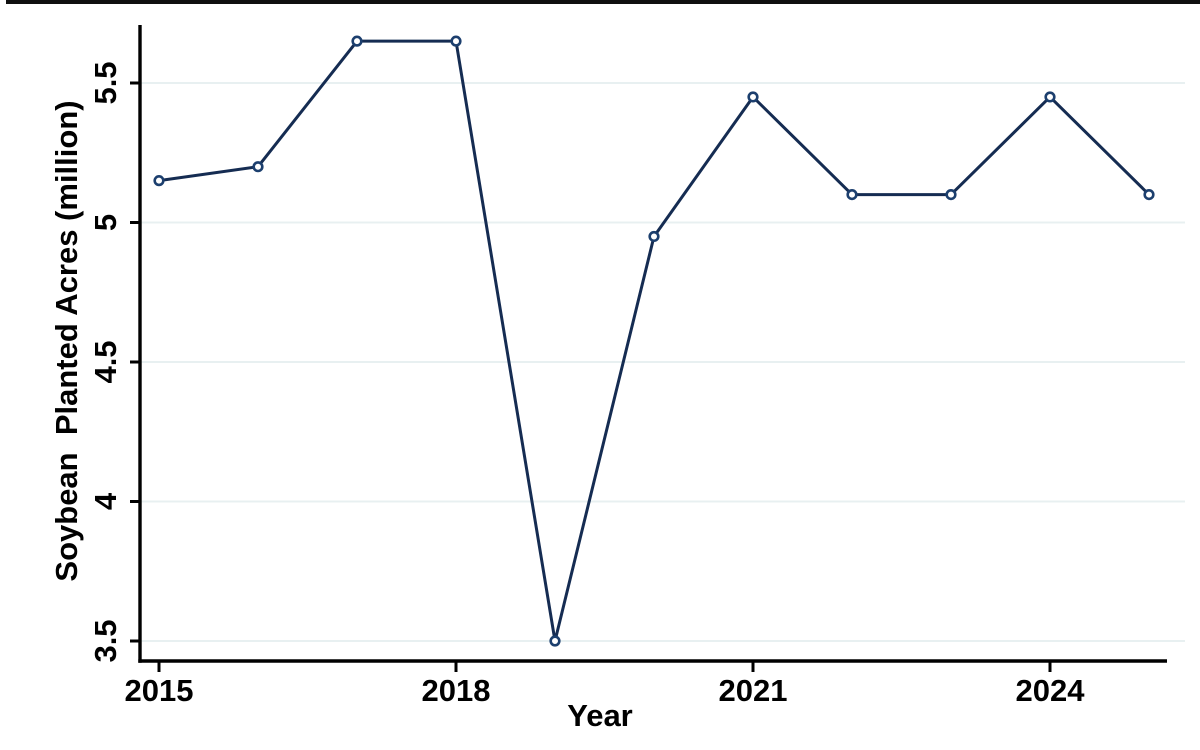 This screenshot has height=750, width=1200. Describe the element at coordinates (66, 340) in the screenshot. I see `y-axis-title: Soybean Planted Acres (million)` at that location.